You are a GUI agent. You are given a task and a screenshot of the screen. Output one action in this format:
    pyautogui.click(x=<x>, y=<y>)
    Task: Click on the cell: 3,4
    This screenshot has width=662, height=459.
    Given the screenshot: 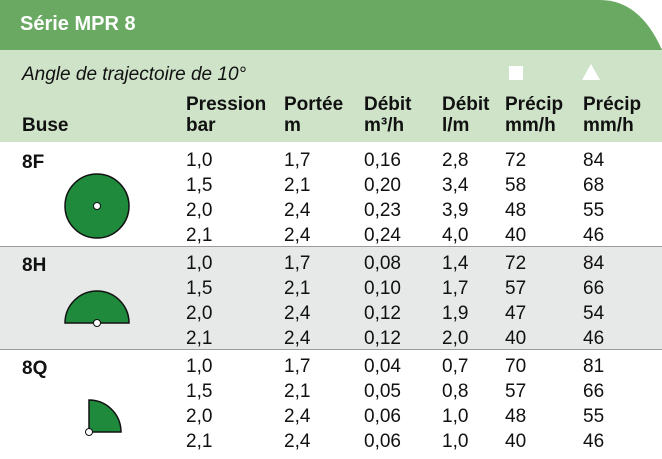 What is the action you would take?
    pyautogui.click(x=455, y=185)
    